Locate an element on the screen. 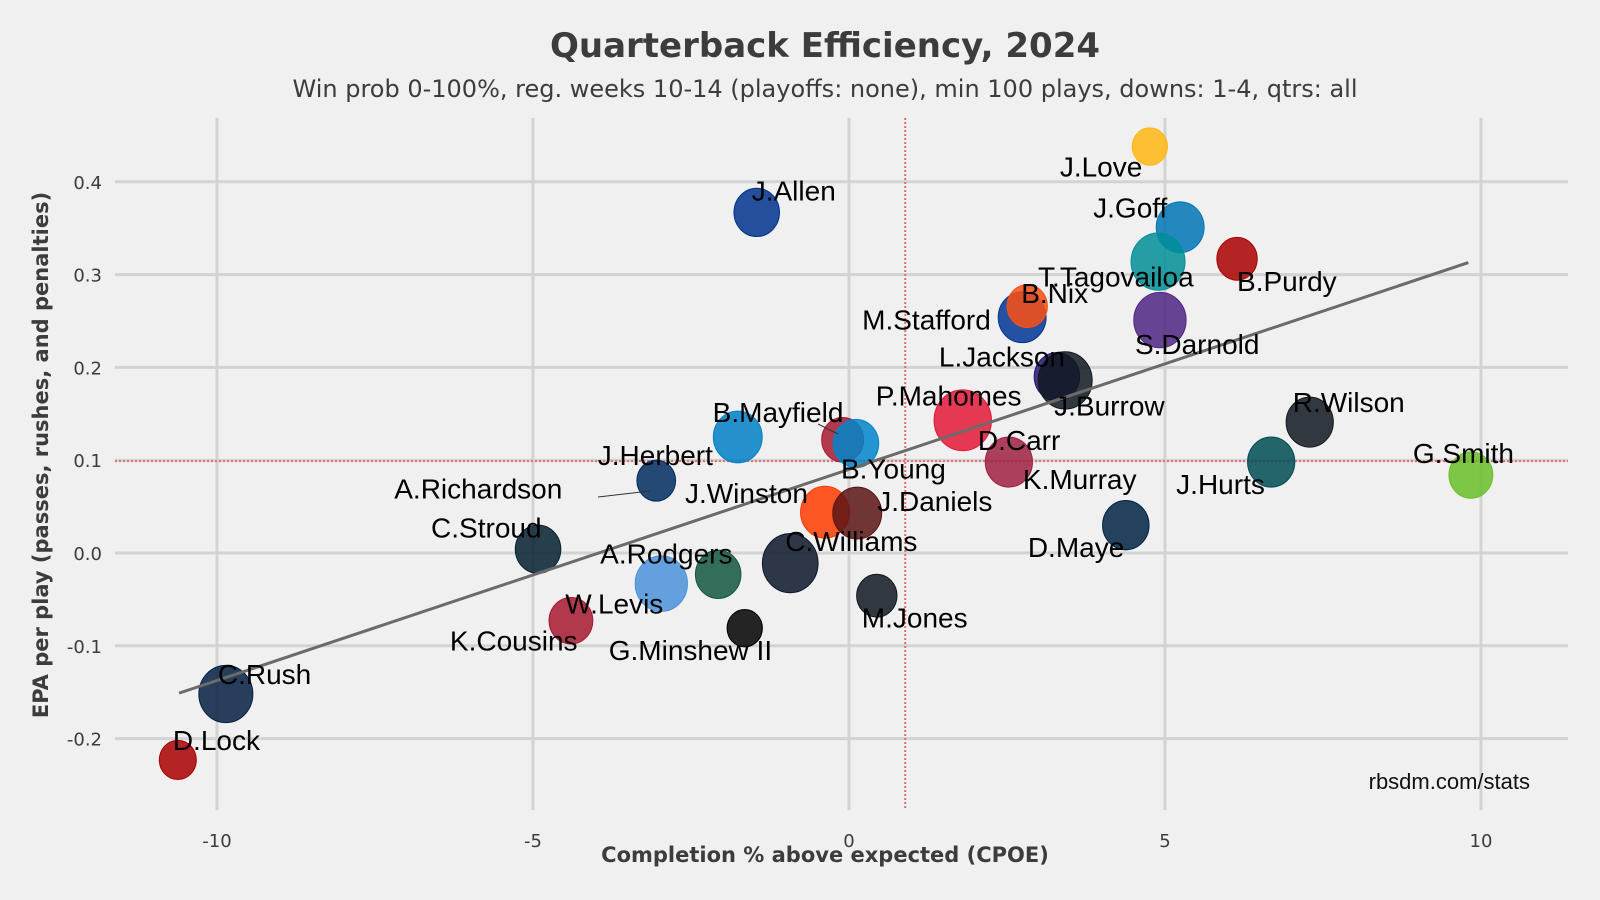  point-label: R.Wilson is located at coordinates (1349, 402).